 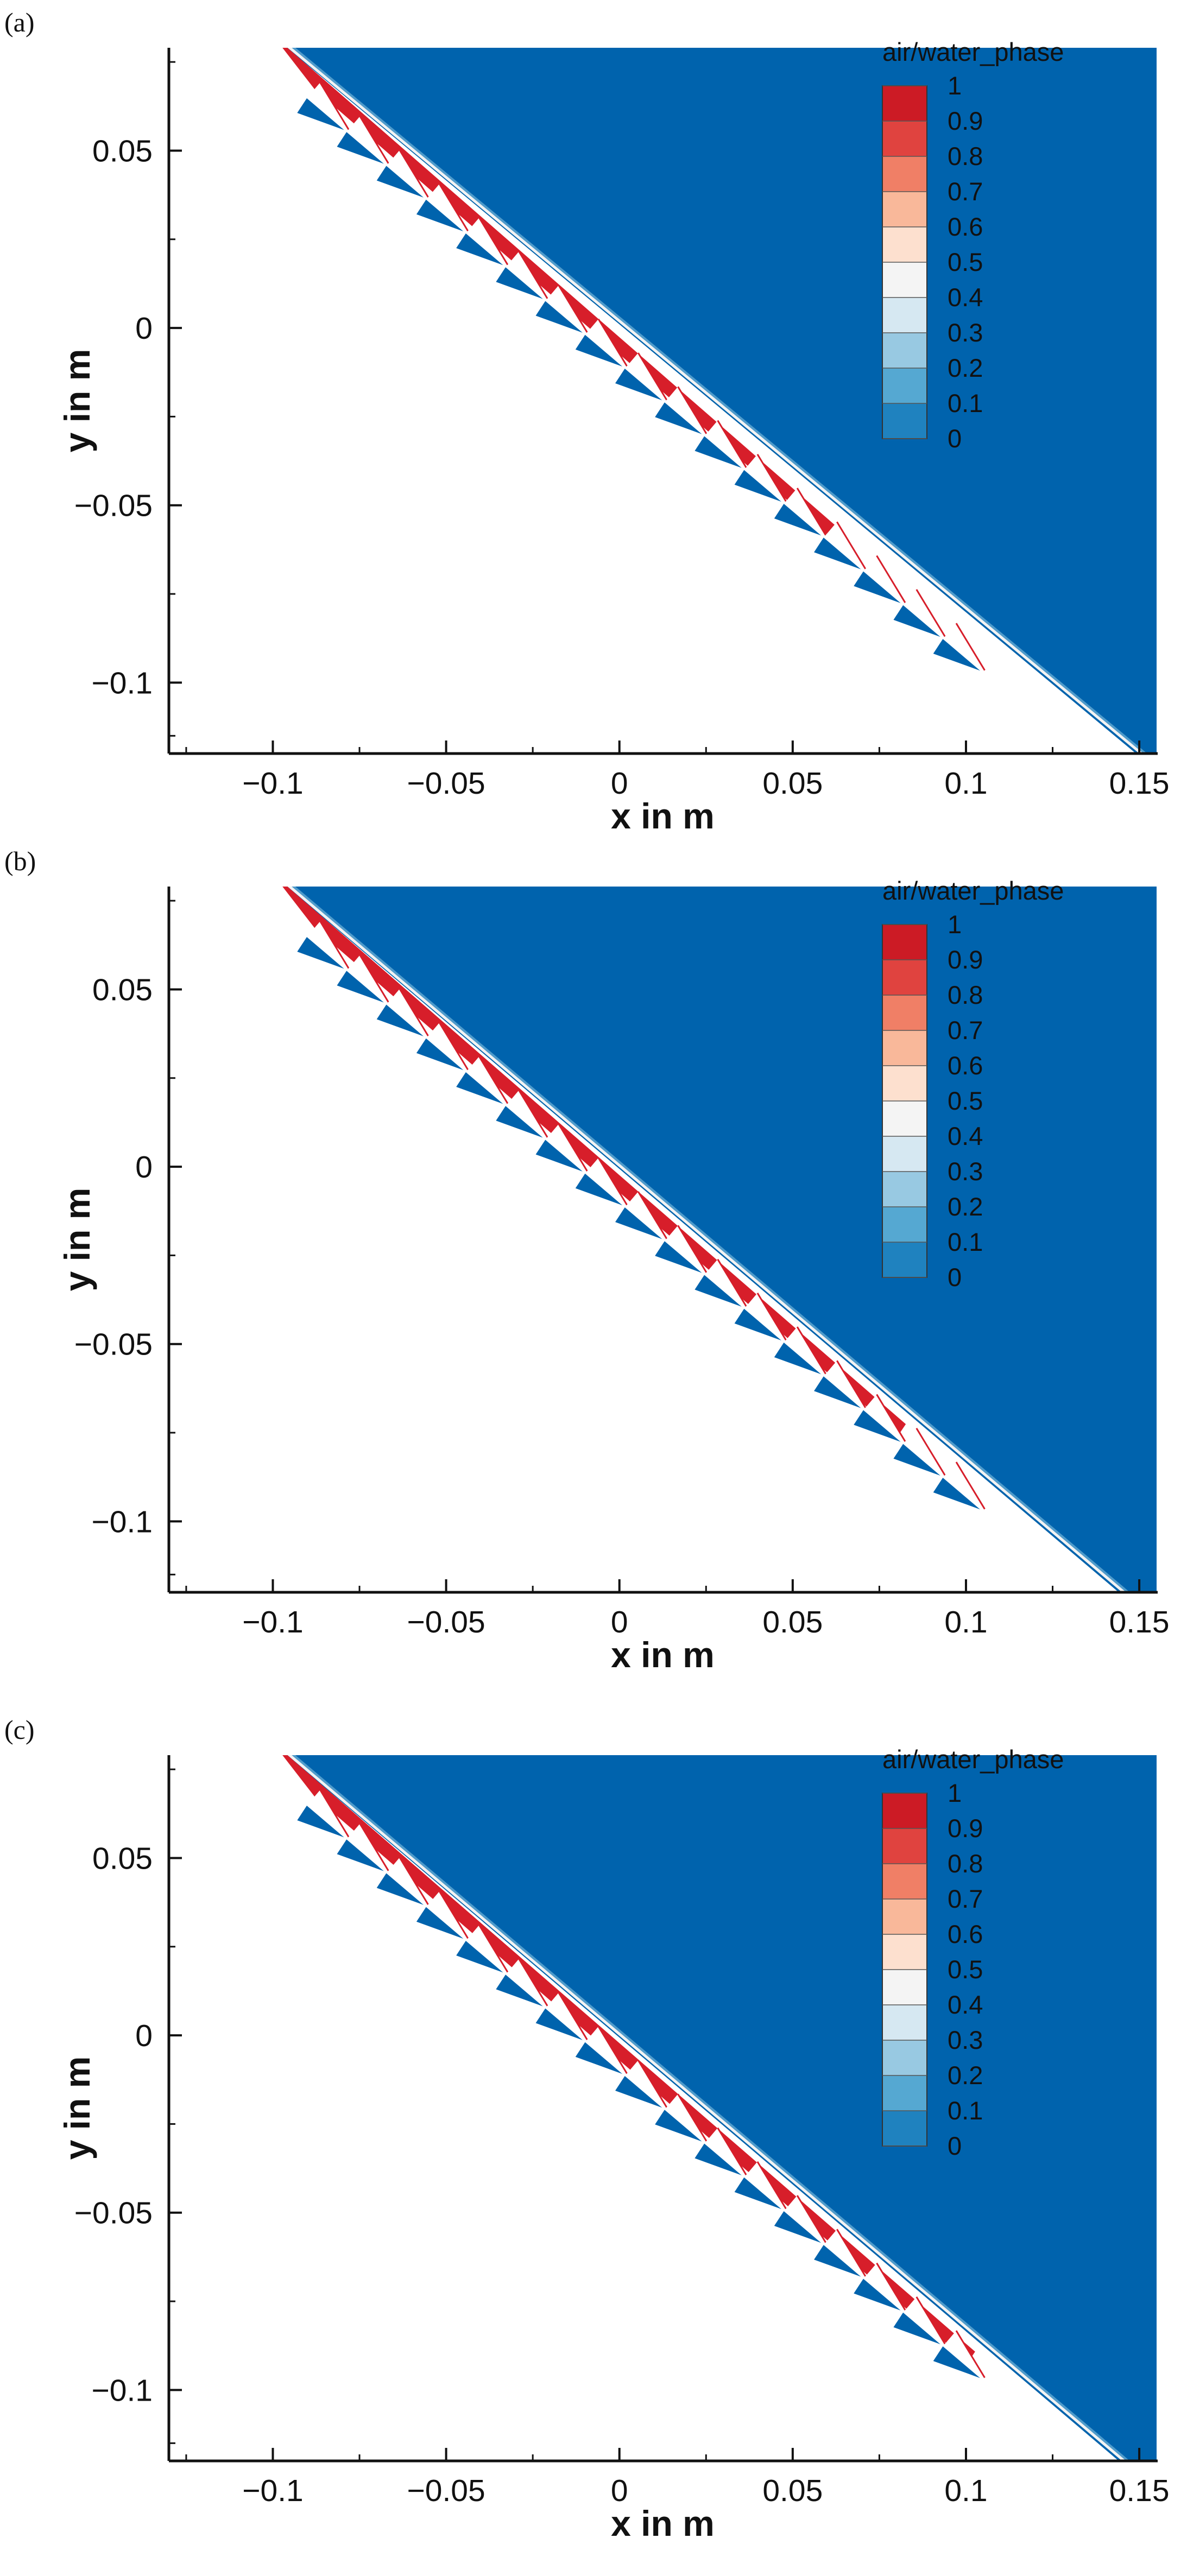 I want to click on colorbar-level-label: 1, so click(x=955, y=1792).